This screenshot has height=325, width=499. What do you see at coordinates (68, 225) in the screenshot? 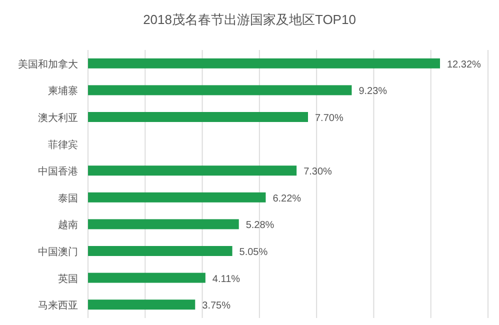
I see `y-tick-label: 越南` at bounding box center [68, 225].